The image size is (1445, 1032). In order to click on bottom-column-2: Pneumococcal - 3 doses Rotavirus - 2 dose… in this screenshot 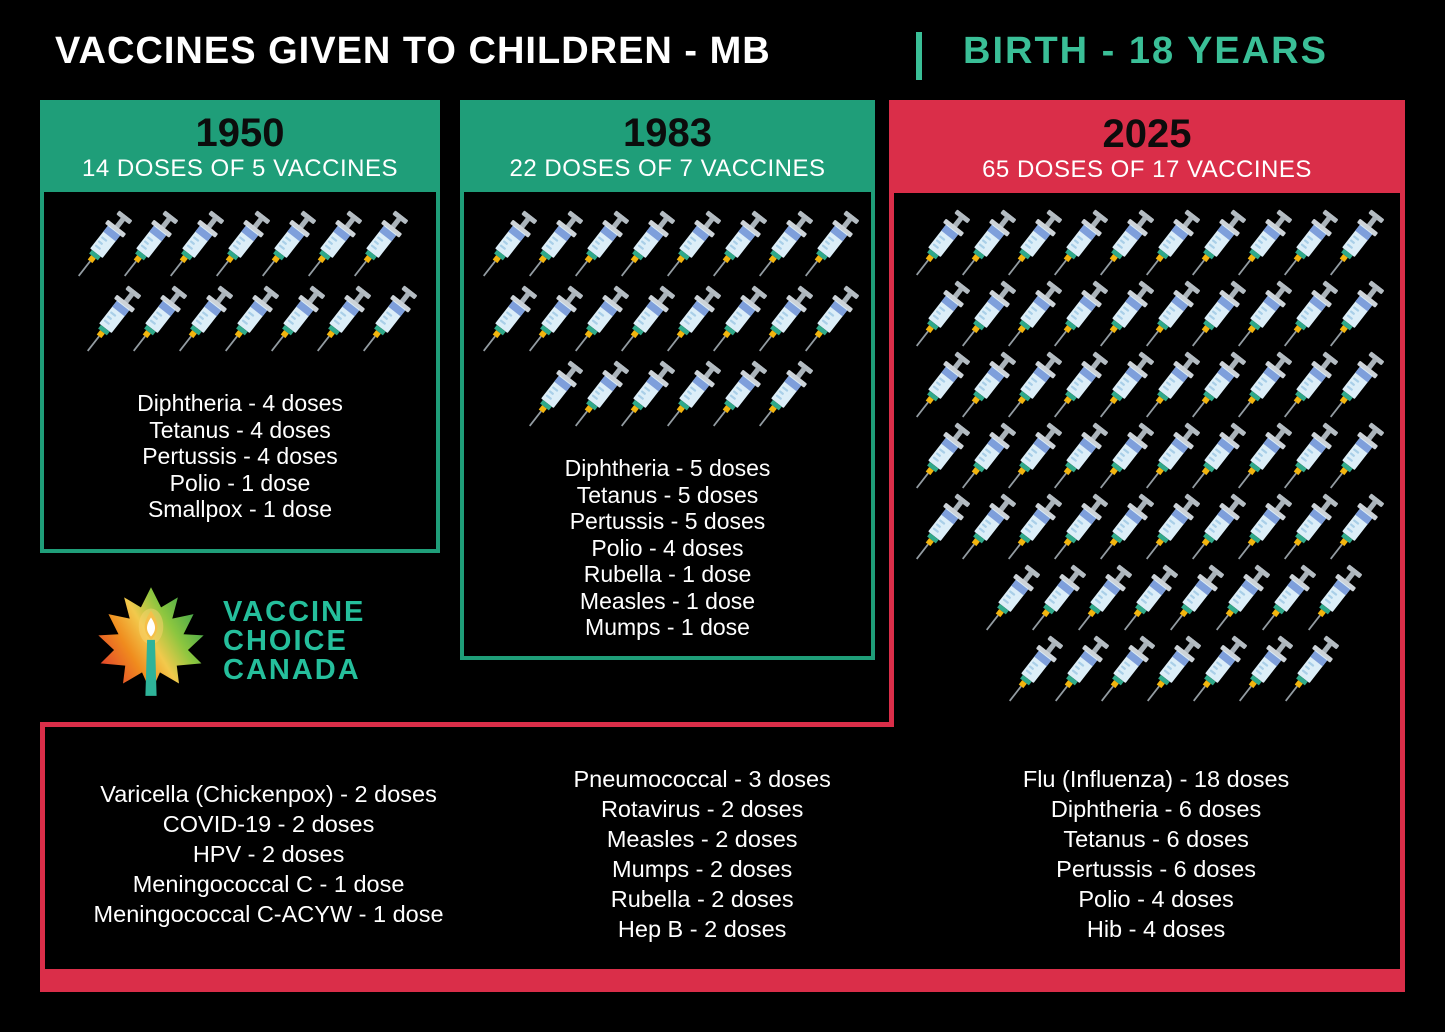, I will do `click(702, 853)`.